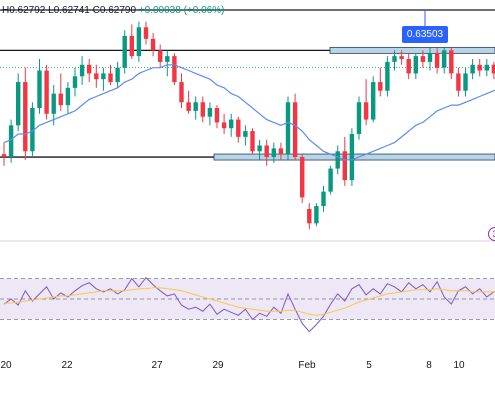  Describe the element at coordinates (6, 365) in the screenshot. I see `x-tick-label: 20` at that location.